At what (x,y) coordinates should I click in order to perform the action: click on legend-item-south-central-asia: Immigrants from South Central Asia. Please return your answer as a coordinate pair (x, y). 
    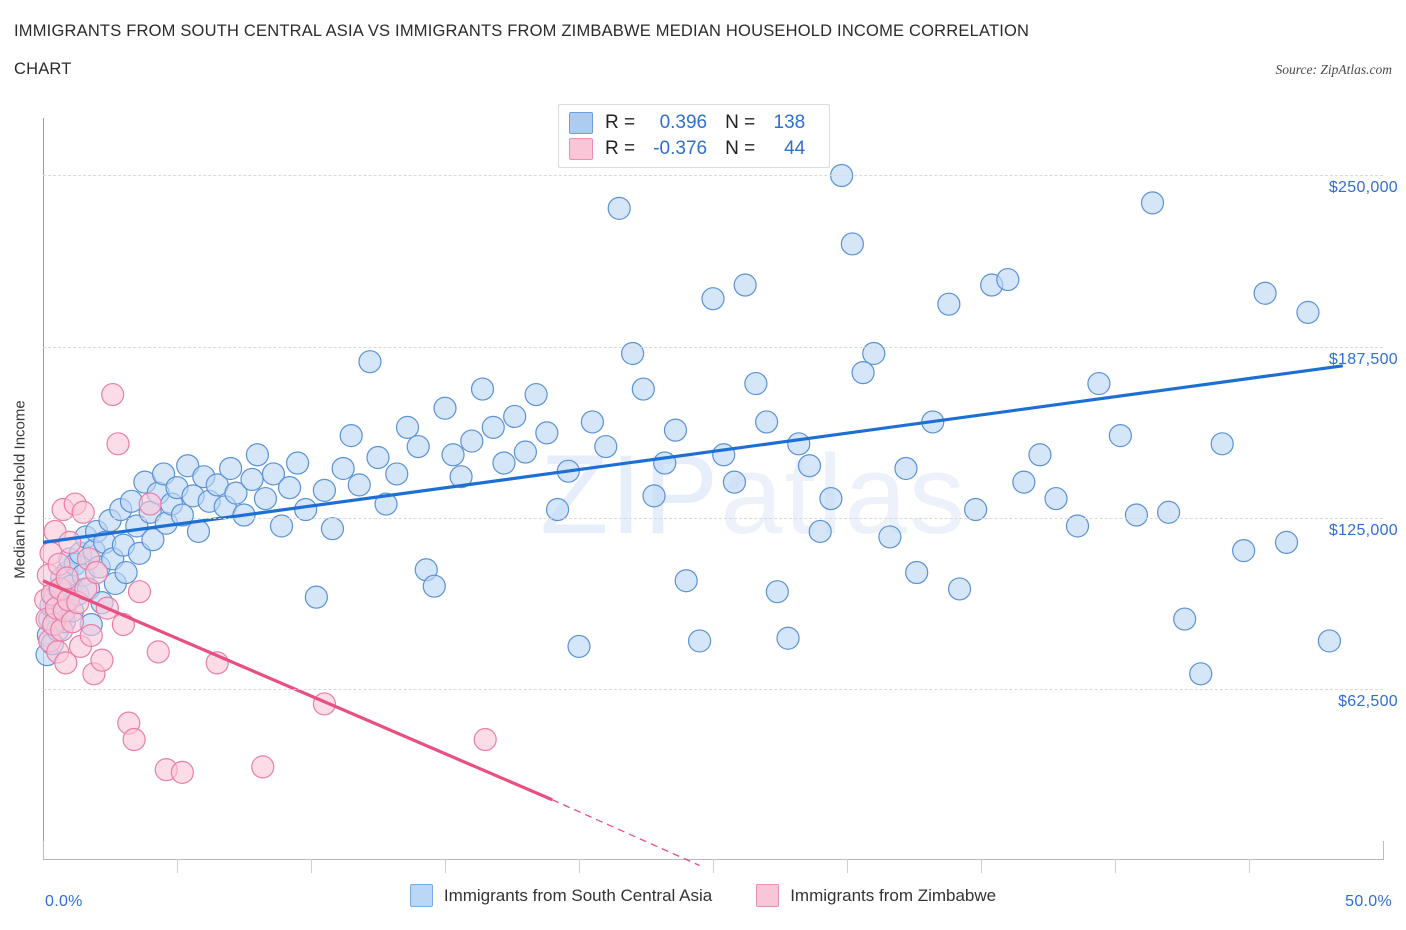
    Looking at the image, I should click on (560, 895).